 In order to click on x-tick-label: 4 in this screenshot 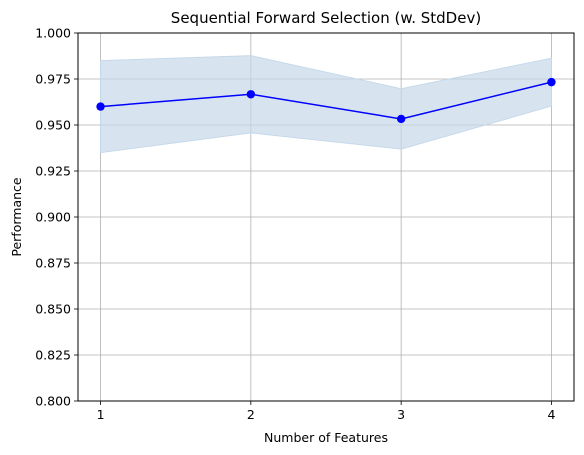, I will do `click(551, 414)`.